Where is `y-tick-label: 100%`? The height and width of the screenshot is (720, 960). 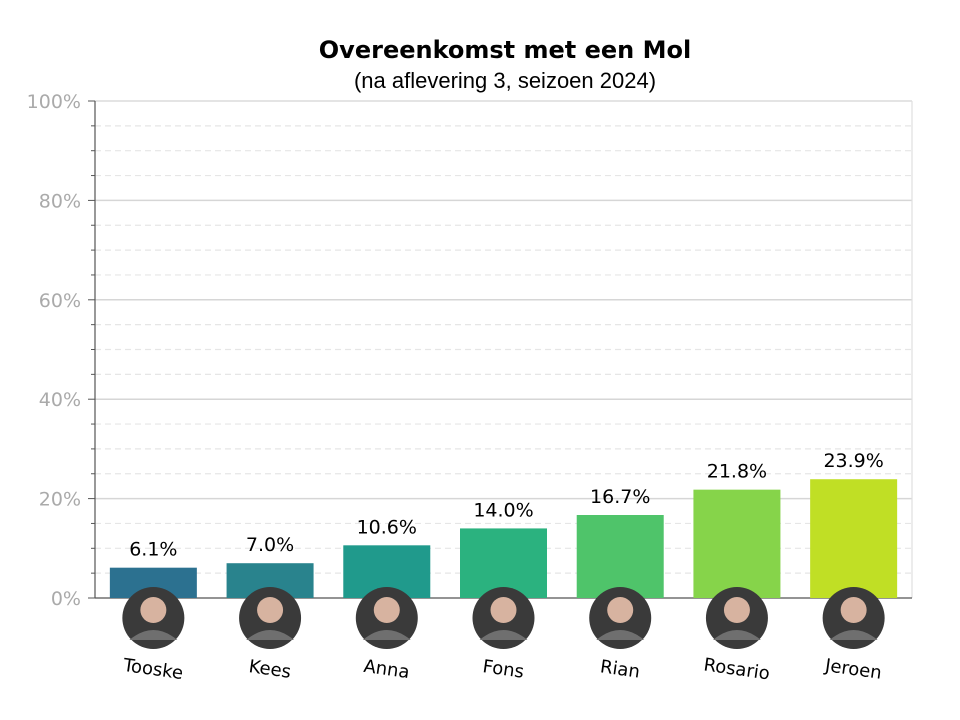 y-tick-label: 100% is located at coordinates (54, 102).